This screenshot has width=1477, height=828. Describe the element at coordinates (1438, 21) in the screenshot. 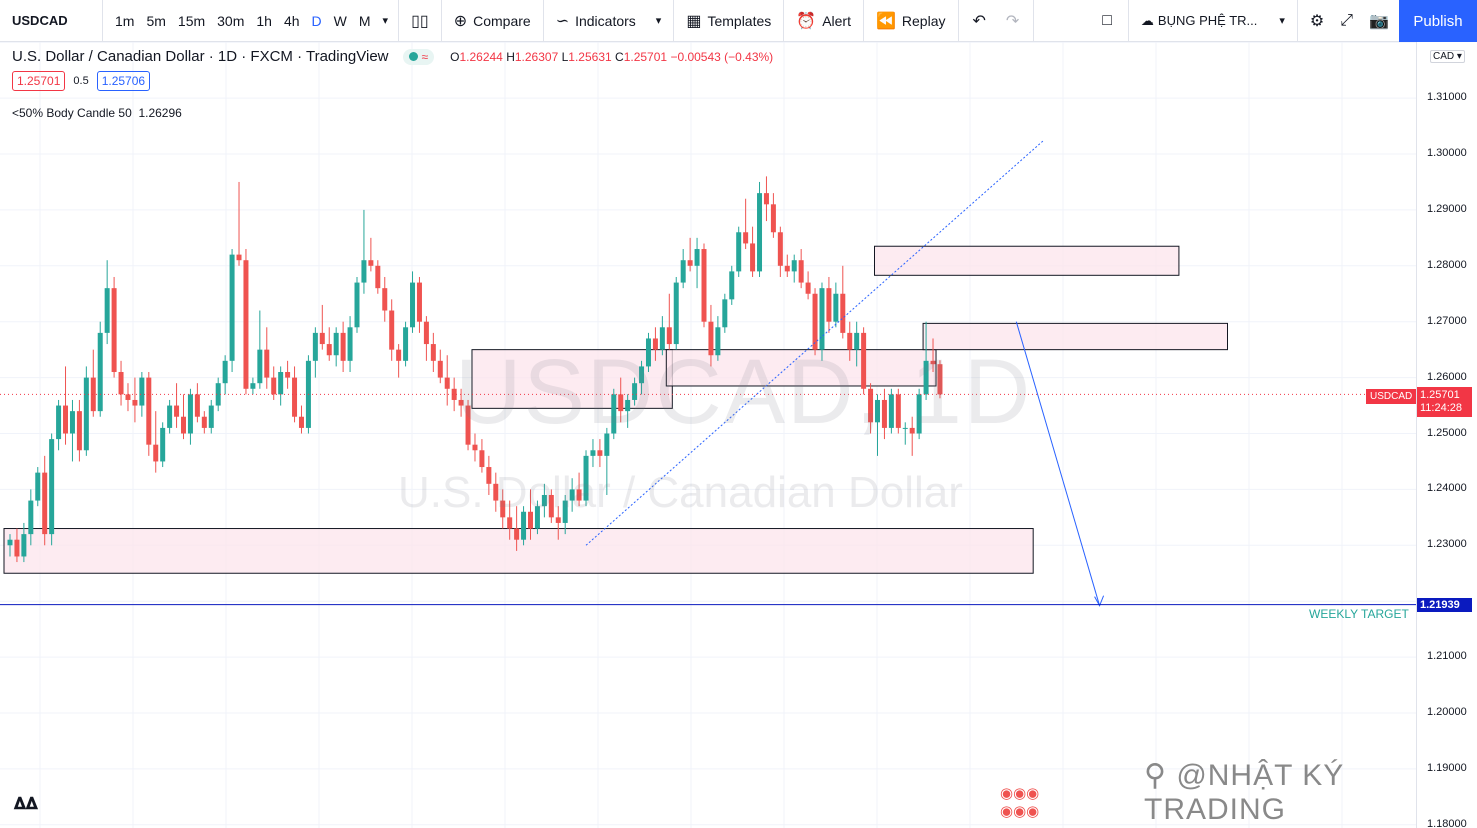

I see `publish-button: Publish` at that location.